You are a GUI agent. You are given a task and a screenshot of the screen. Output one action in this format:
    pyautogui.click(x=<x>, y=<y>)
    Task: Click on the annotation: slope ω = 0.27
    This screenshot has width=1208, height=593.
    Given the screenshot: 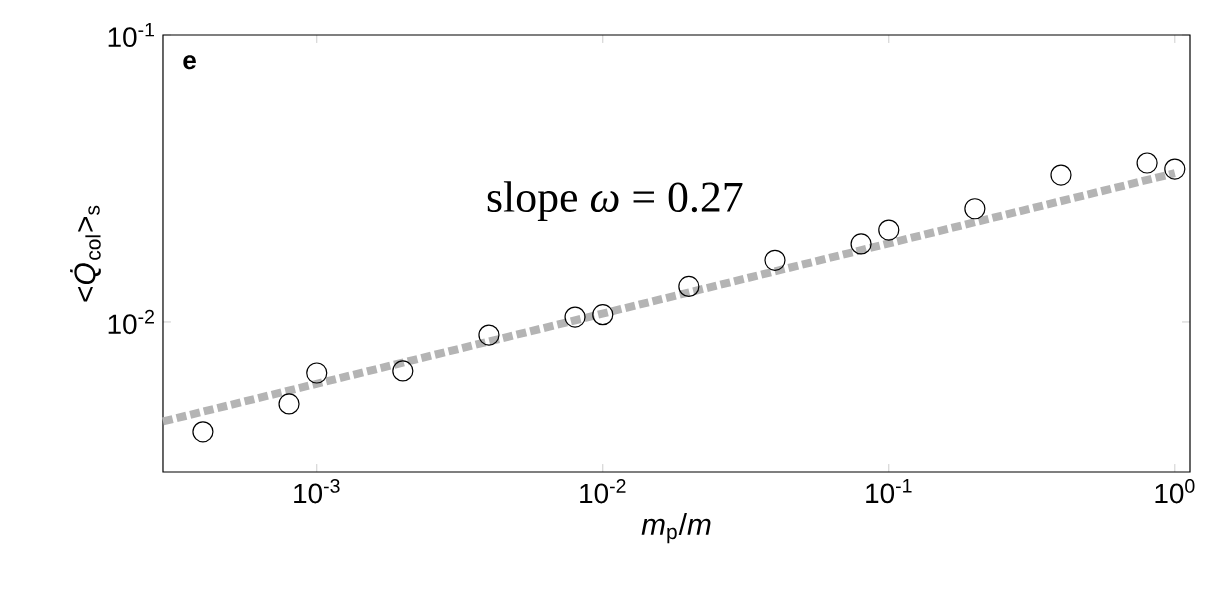 What is the action you would take?
    pyautogui.click(x=615, y=201)
    